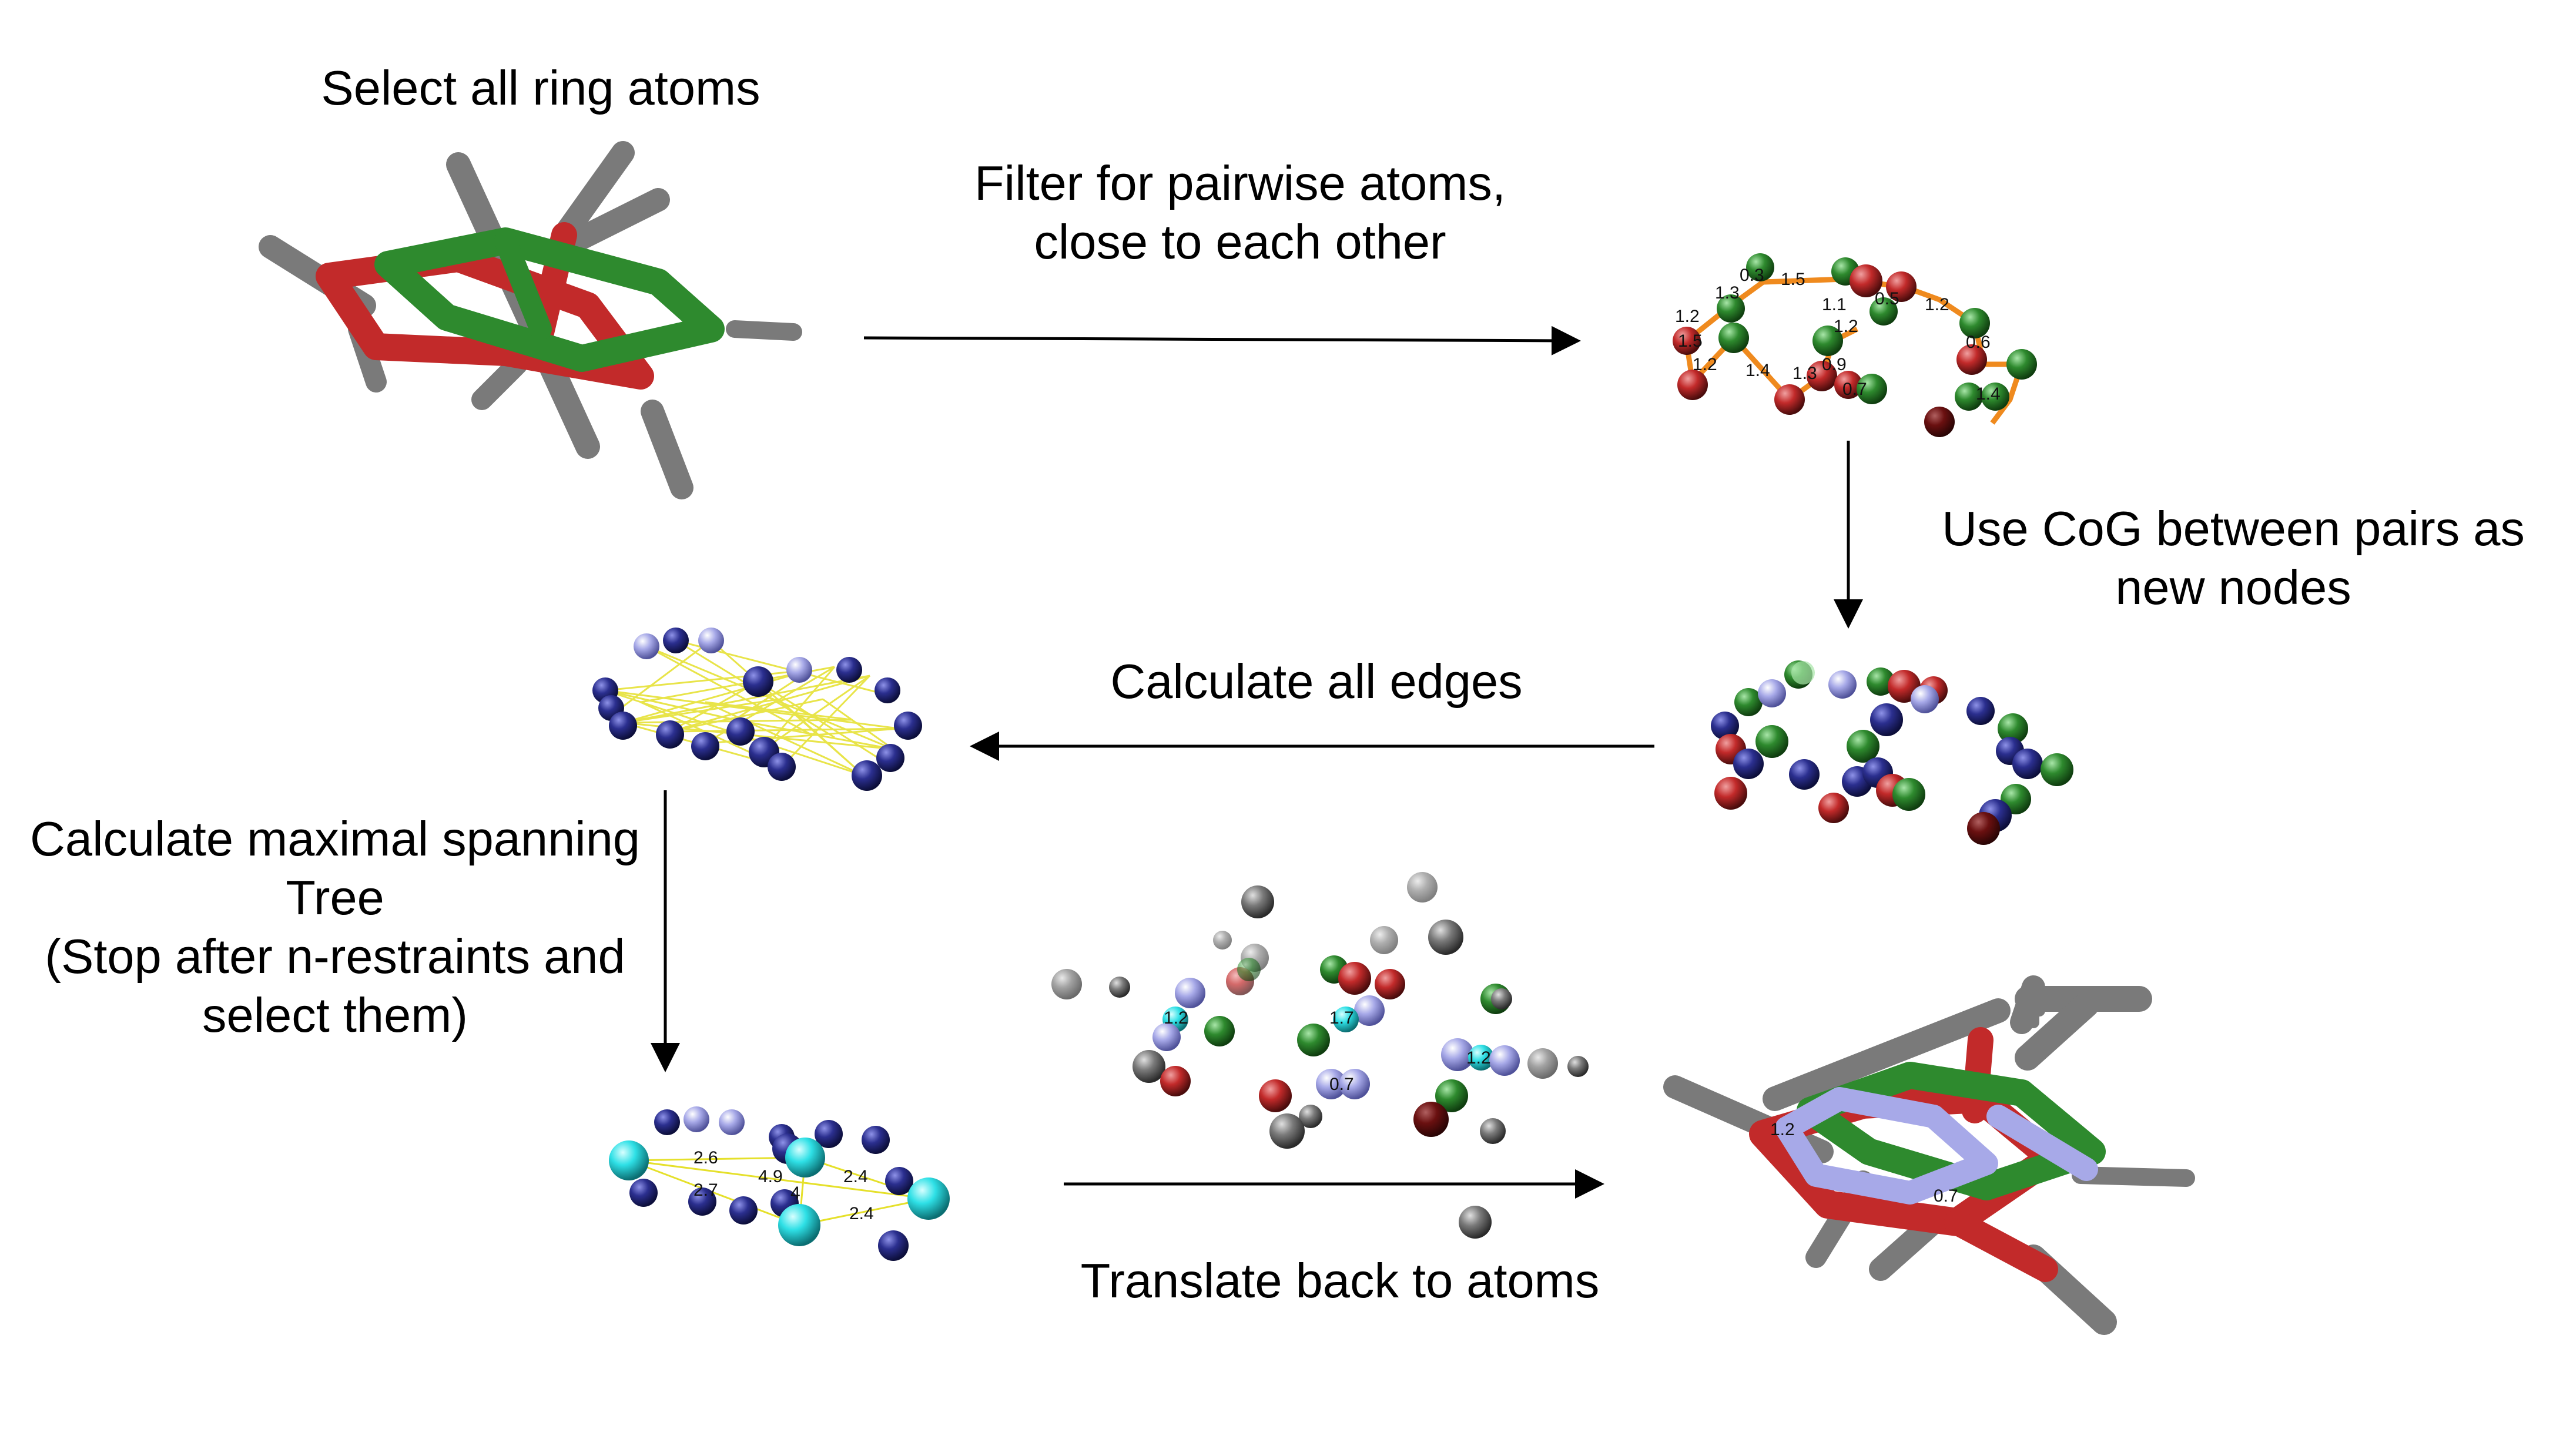 The image size is (2553, 1456). I want to click on restraint-atoms: 1.2 1.7 0.7 1.2, so click(1320, 1055).